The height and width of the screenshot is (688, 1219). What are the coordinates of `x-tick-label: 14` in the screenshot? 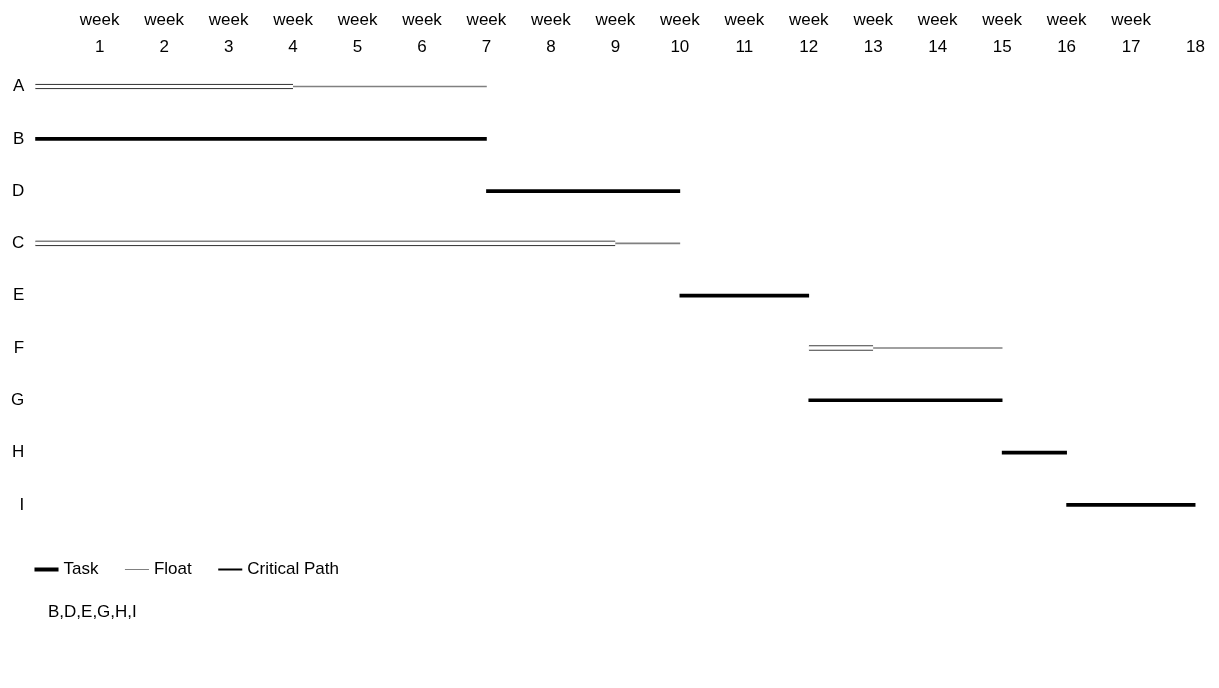 It's located at (938, 46).